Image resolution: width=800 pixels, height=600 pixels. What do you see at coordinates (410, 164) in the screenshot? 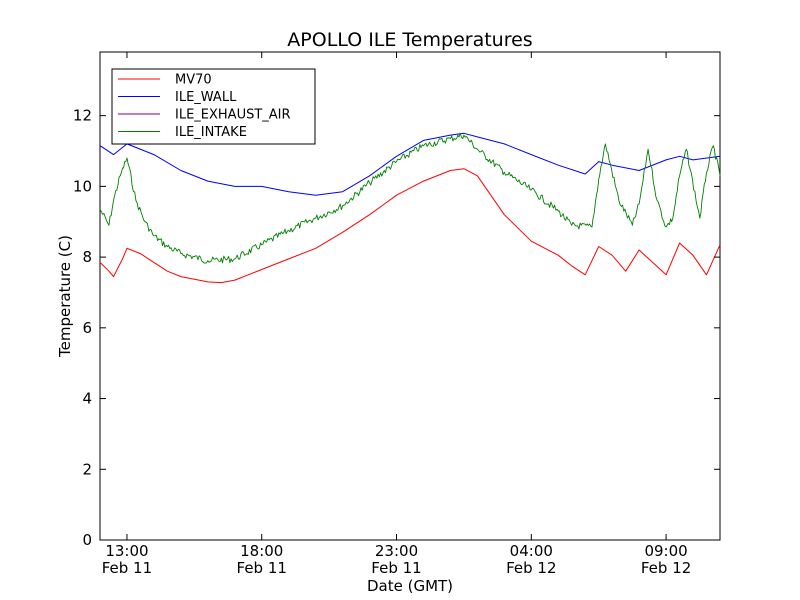
I see `series-line-ile-wall` at bounding box center [410, 164].